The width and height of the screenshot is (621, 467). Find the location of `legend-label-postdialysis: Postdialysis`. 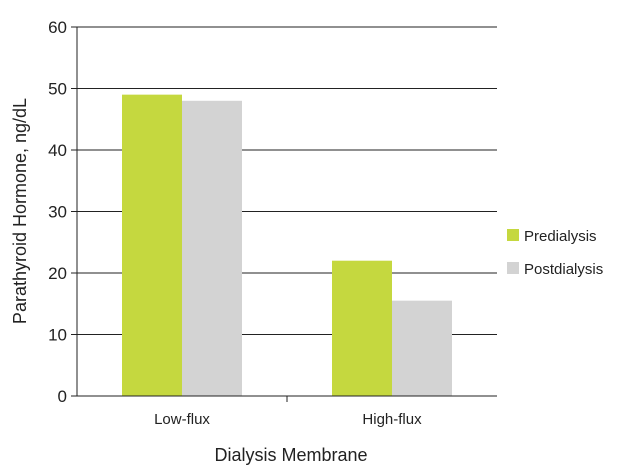

legend-label-postdialysis: Postdialysis is located at coordinates (563, 269).